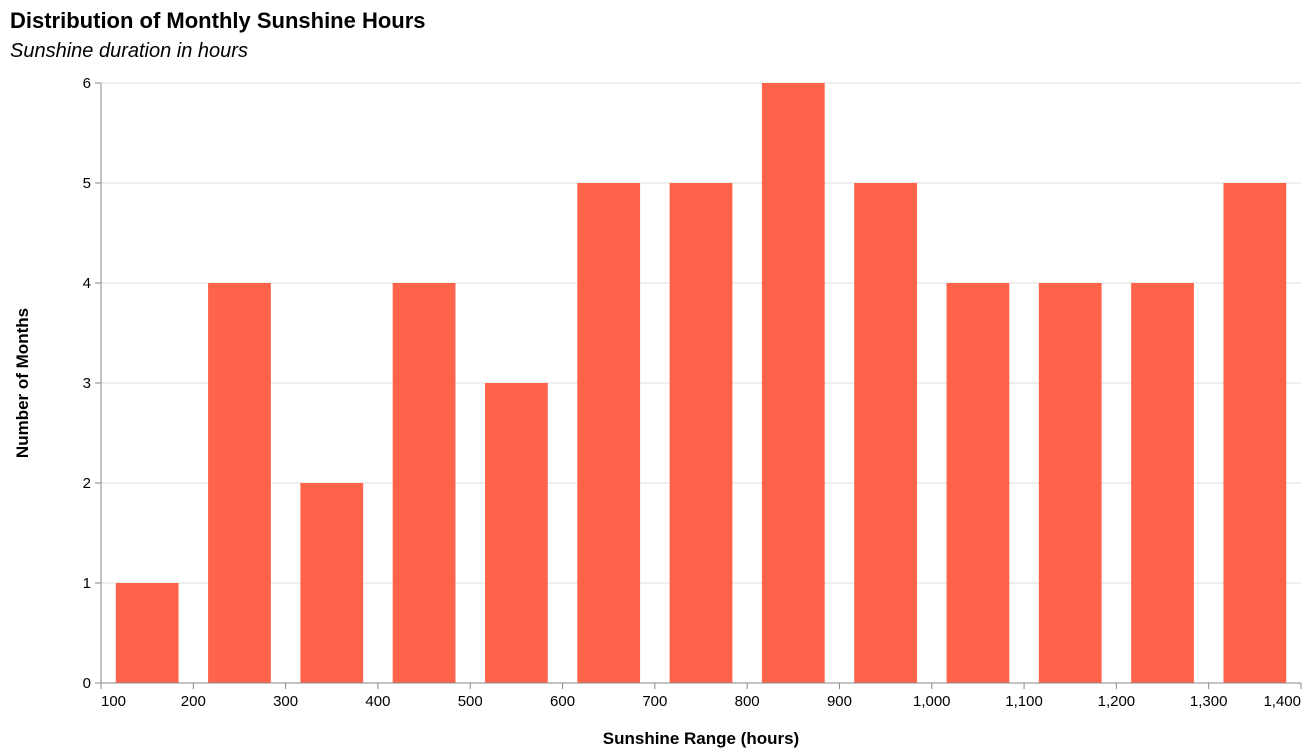 The height and width of the screenshot is (756, 1312). I want to click on x-tick-label: 300, so click(285, 701).